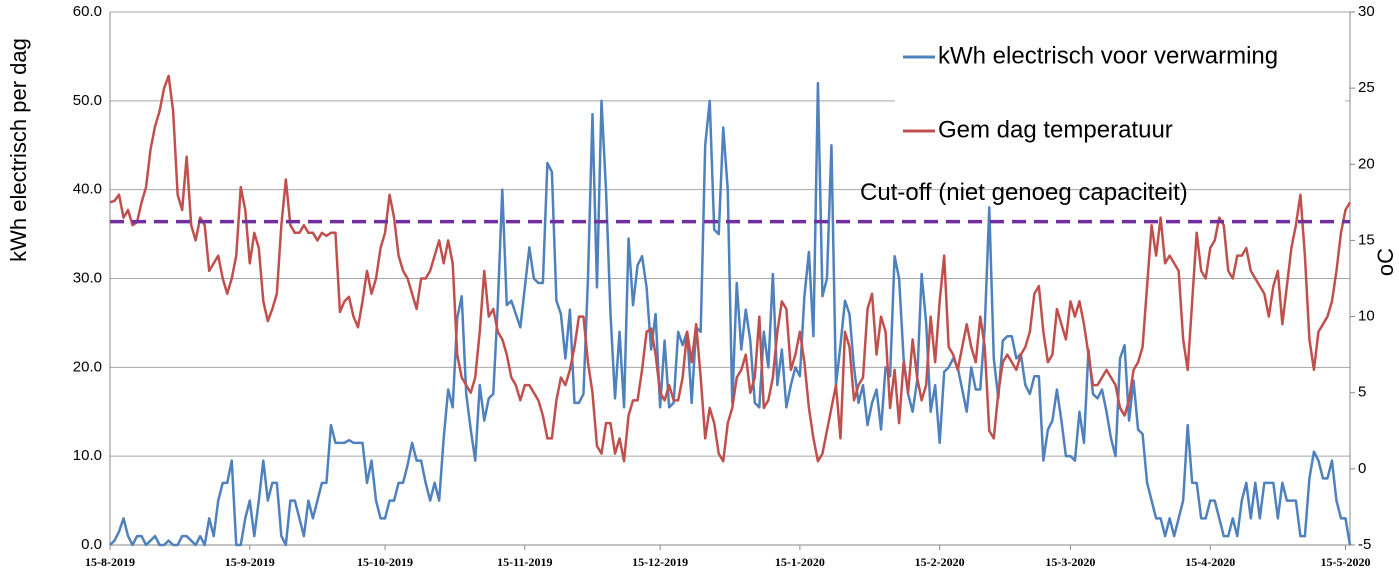 The width and height of the screenshot is (1399, 587). I want to click on y2-tick-label: 10, so click(1366, 316).